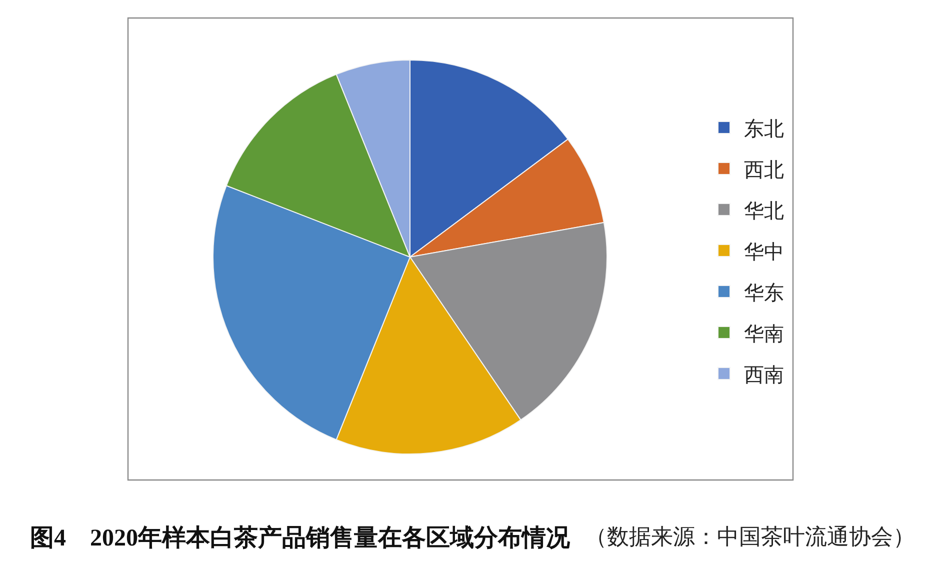 The width and height of the screenshot is (934, 570). What do you see at coordinates (764, 333) in the screenshot?
I see `legend-label: 华南` at bounding box center [764, 333].